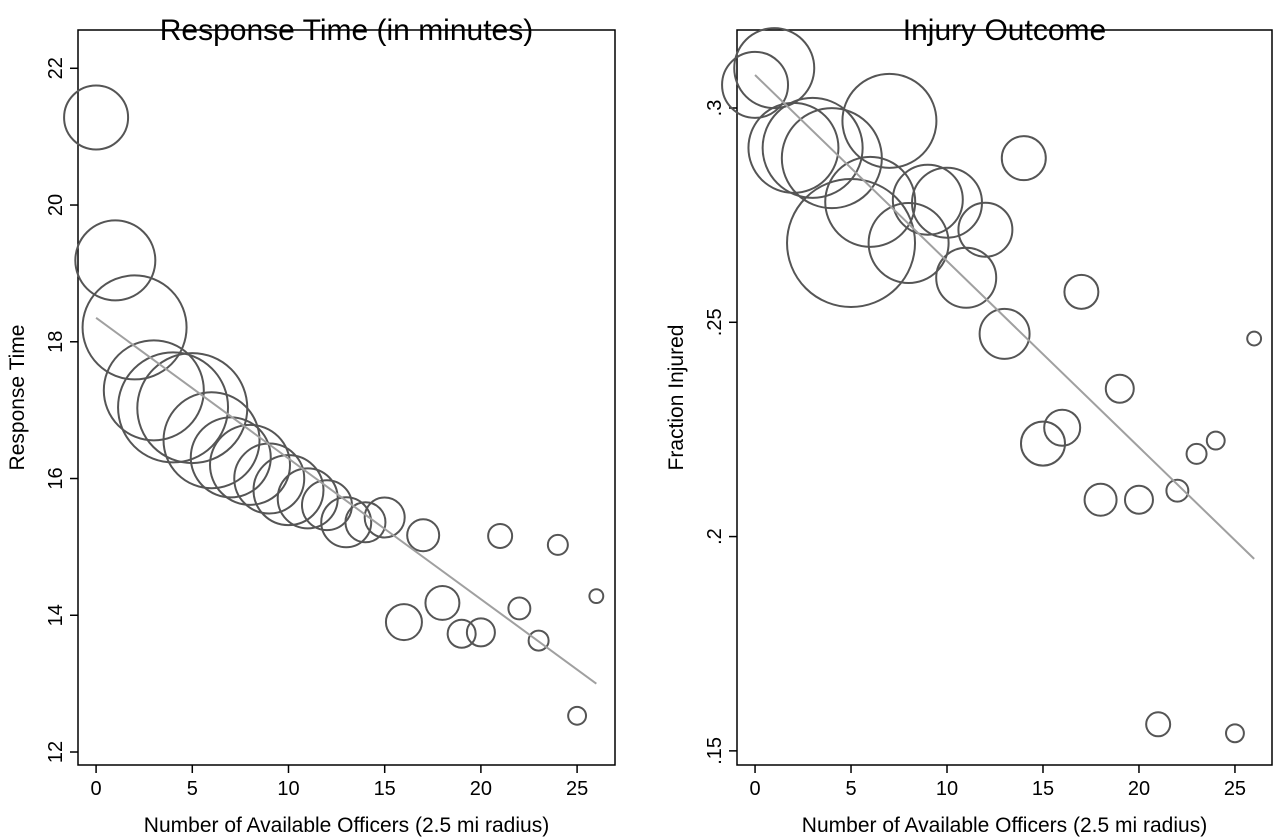 The width and height of the screenshot is (1276, 840). Describe the element at coordinates (715, 108) in the screenshot. I see `y-tick-label: .3` at that location.